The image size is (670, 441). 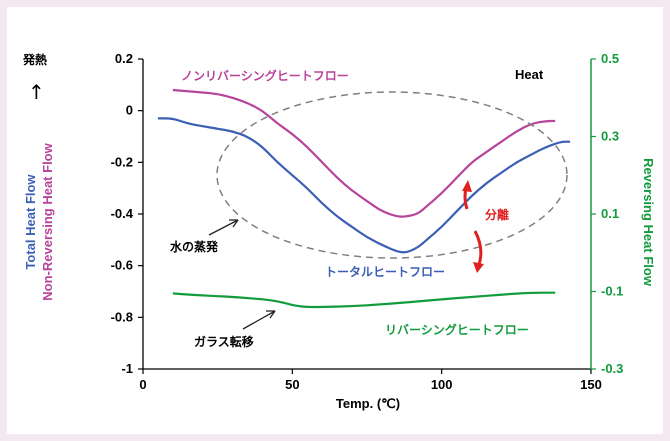 What do you see at coordinates (271, 314) in the screenshot?
I see `glass-transition-pointer-head` at bounding box center [271, 314].